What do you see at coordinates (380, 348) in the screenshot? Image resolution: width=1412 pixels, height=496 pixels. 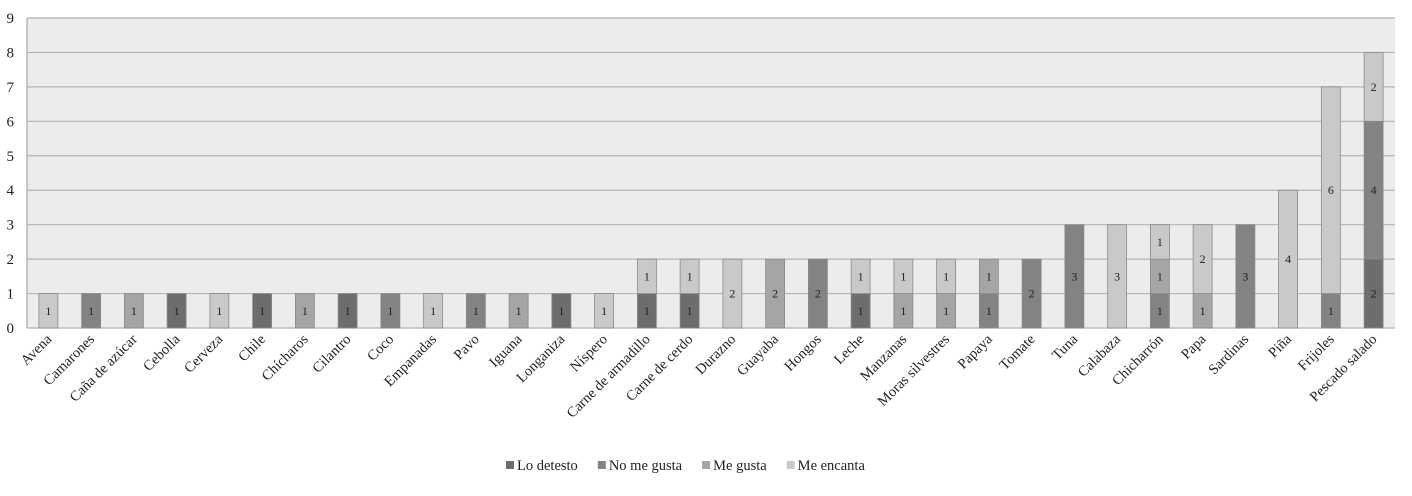 I see `x-tick-label: Coco` at bounding box center [380, 348].